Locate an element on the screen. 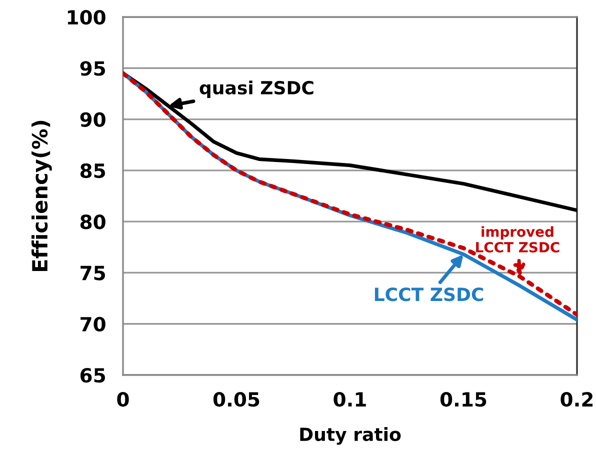  x-tick-label: 0.05 is located at coordinates (236, 399).